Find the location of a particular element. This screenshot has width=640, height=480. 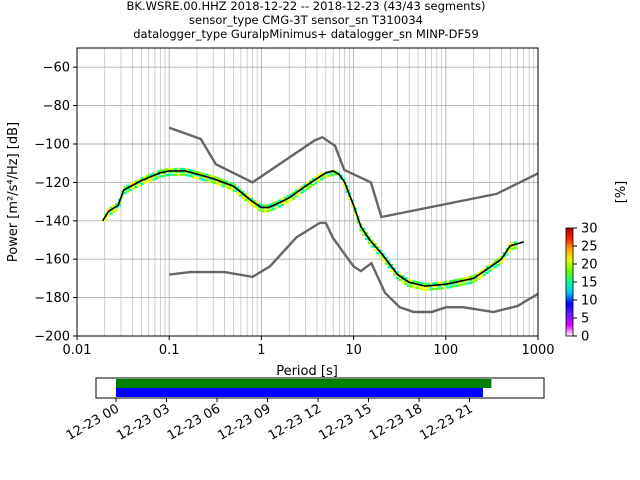

colorbar-tick-label: 10 is located at coordinates (589, 301).